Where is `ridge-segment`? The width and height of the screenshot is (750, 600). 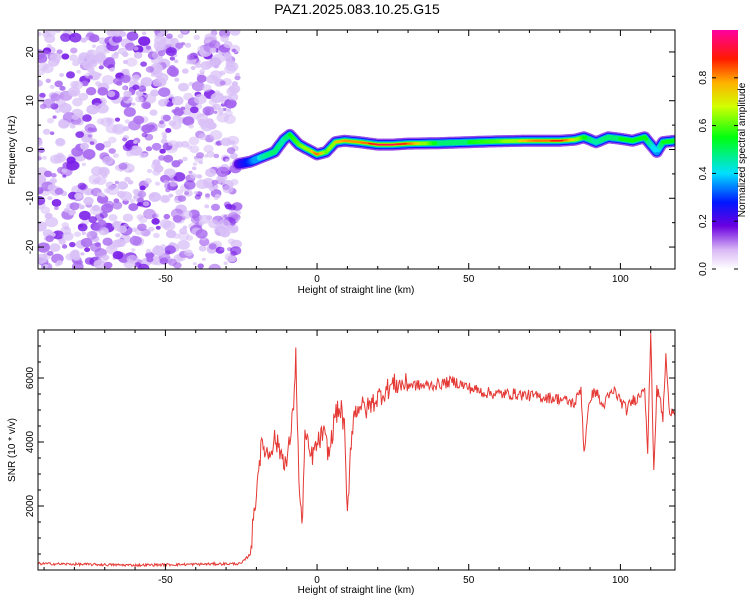
ridge-segment is located at coordinates (654, 149).